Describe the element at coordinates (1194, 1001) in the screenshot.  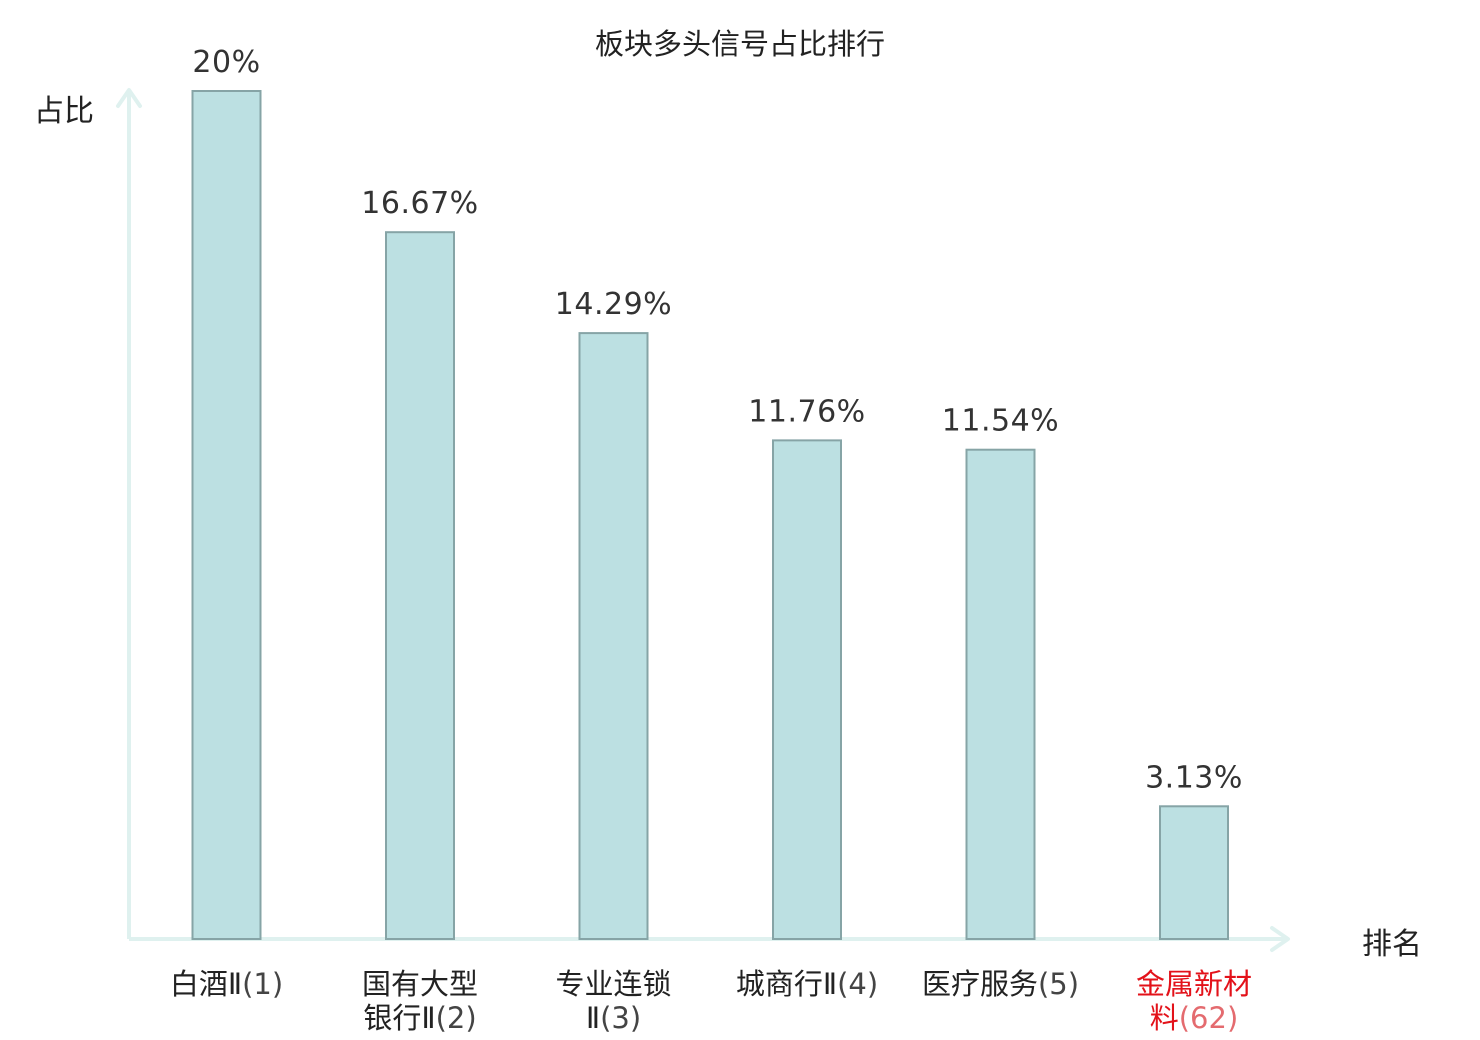
I see `category-label: 金属新材料(62)` at that location.